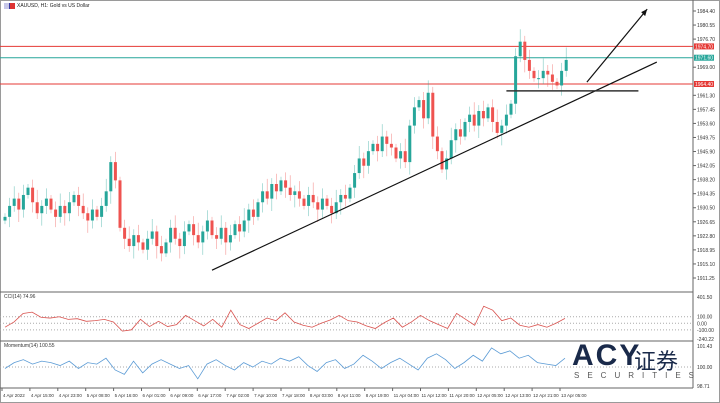 Image resolution: width=720 pixels, height=403 pixels. Describe the element at coordinates (14, 395) in the screenshot. I see `x-tick-label: 4 Apr 2022` at that location.